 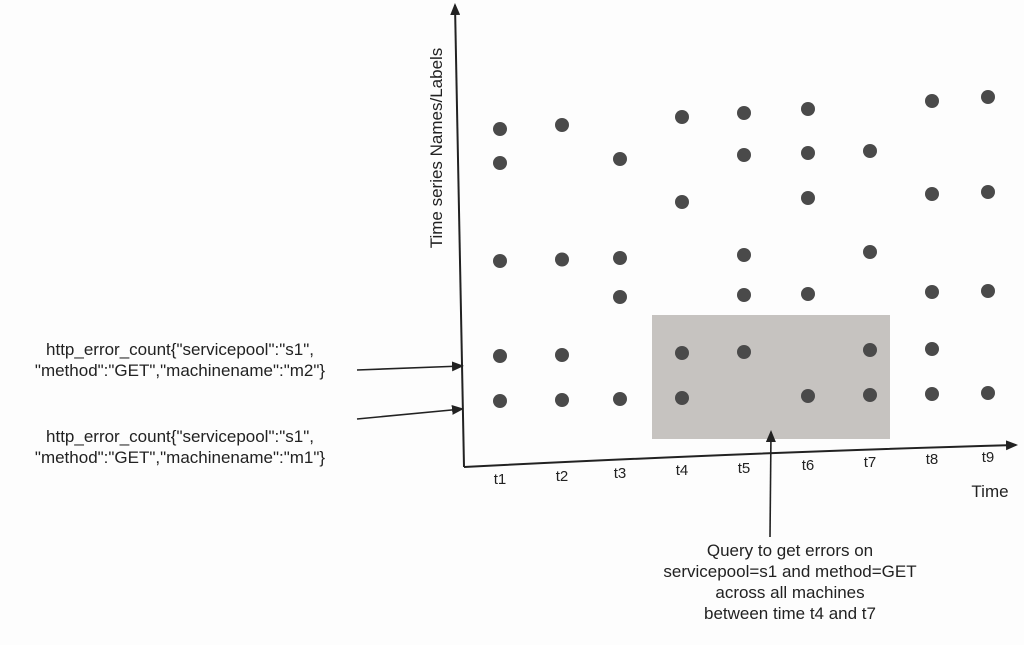 What do you see at coordinates (682, 353) in the screenshot?
I see `data-point-row6-t4` at bounding box center [682, 353].